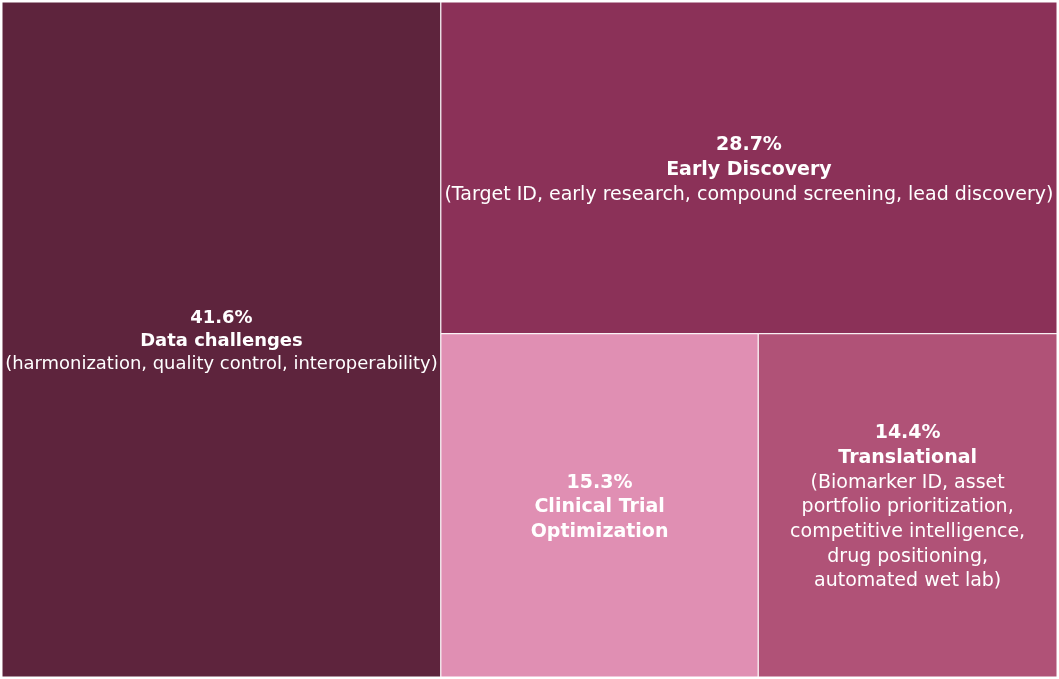 The height and width of the screenshot is (679, 1059). Describe the element at coordinates (599, 518) in the screenshot. I see `category-label: Clinical Trial Optimization` at that location.